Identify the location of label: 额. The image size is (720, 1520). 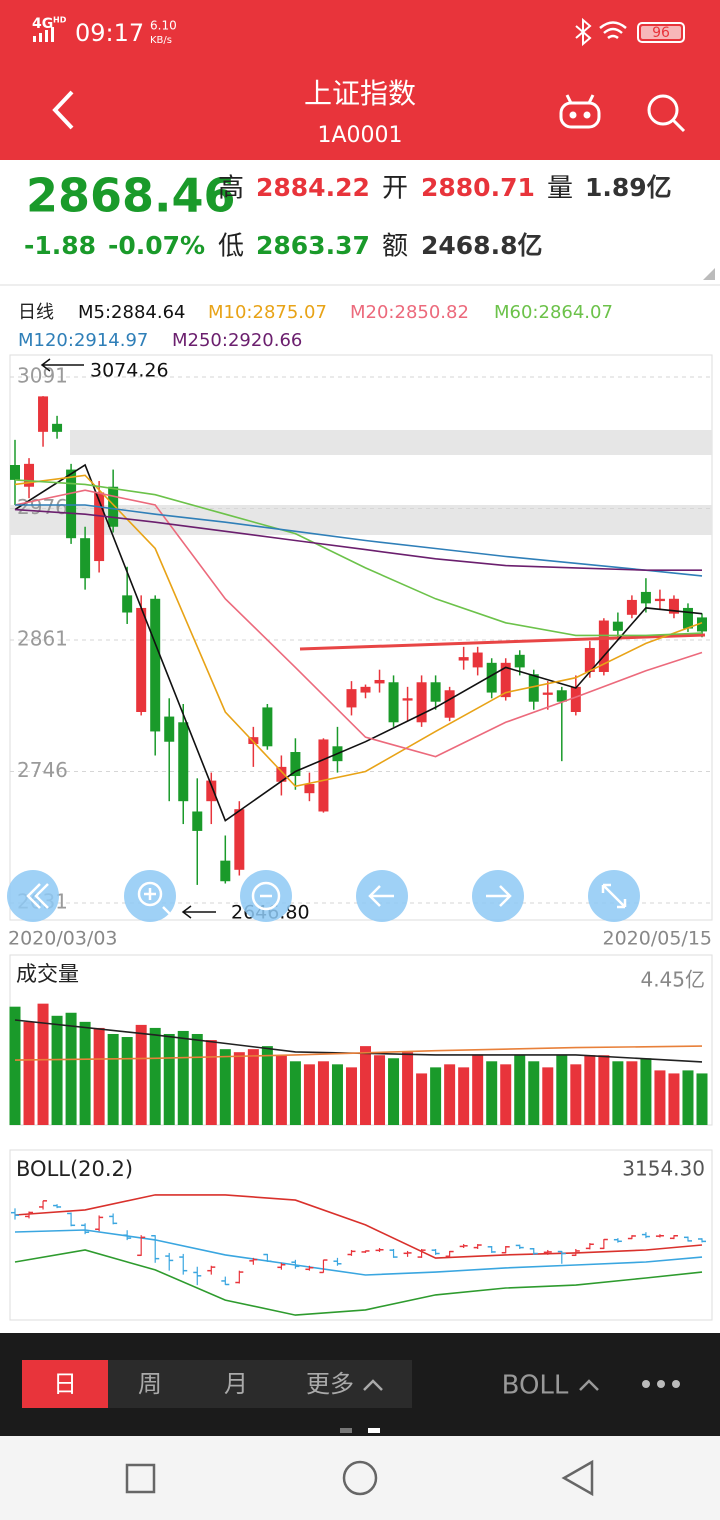
(395, 247).